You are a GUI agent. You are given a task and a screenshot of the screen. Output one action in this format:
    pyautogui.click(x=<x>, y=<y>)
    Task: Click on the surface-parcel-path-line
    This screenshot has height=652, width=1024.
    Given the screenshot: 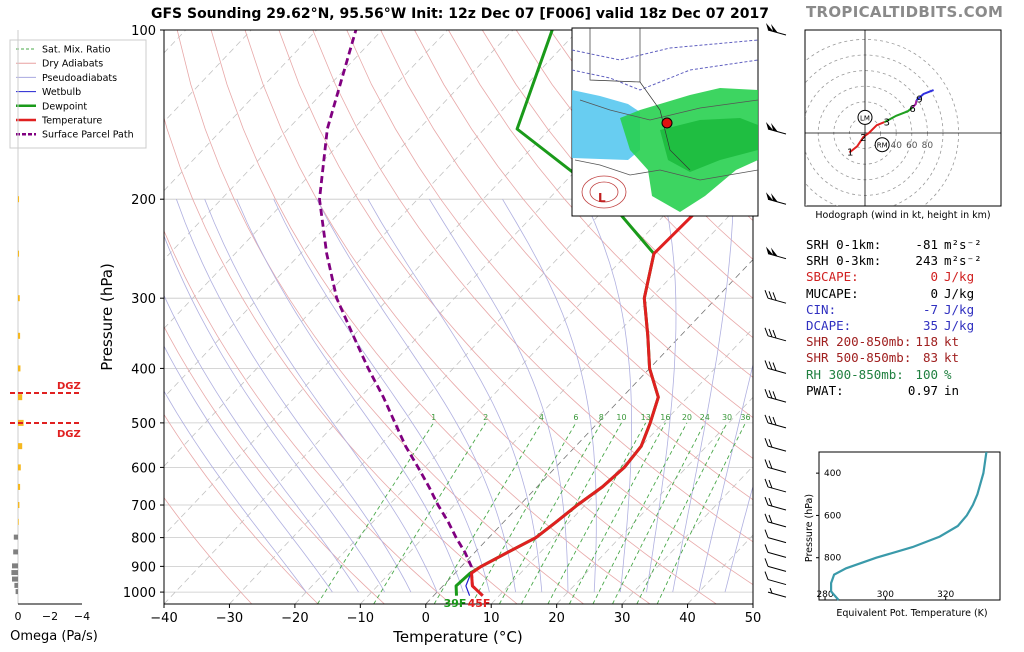 What is the action you would take?
    pyautogui.click(x=401, y=313)
    